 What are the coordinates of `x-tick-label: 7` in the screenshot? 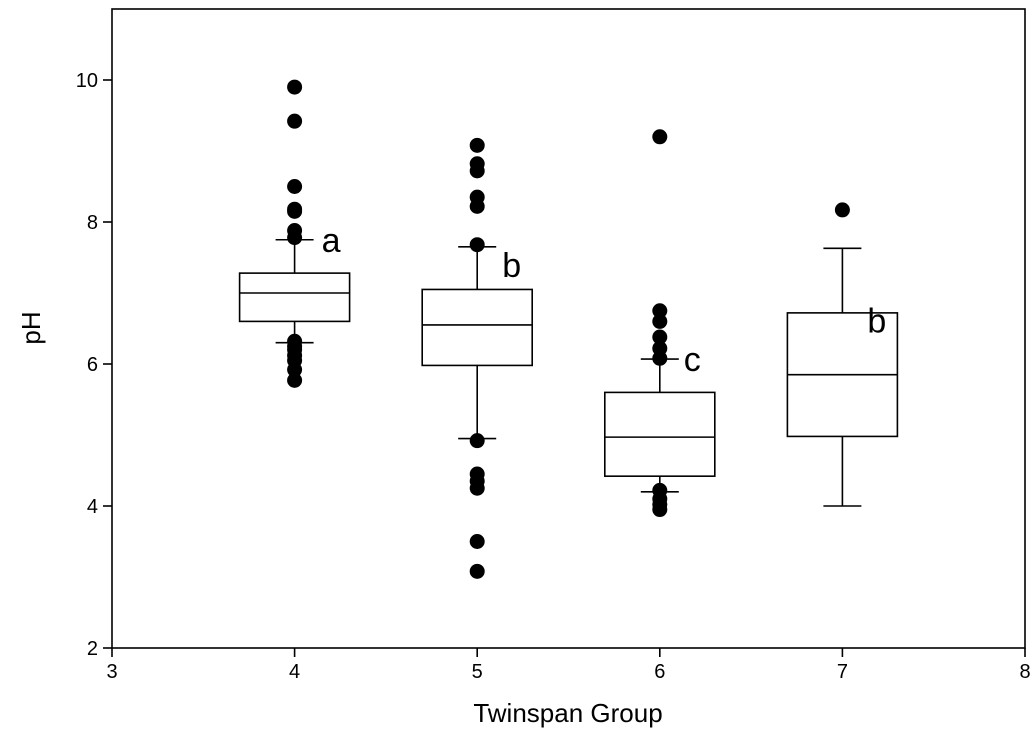 It's located at (842, 672).